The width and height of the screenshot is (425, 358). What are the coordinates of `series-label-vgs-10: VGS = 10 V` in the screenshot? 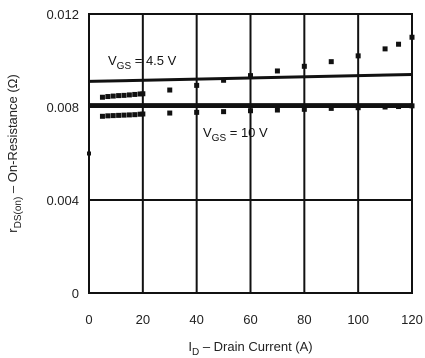 It's located at (235, 134).